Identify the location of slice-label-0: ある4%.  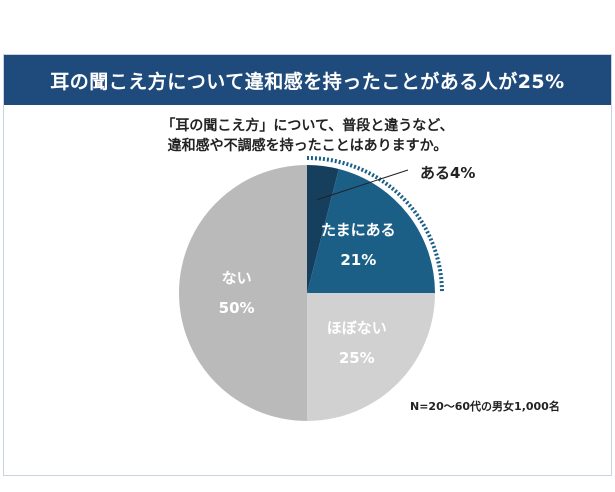
(447, 173).